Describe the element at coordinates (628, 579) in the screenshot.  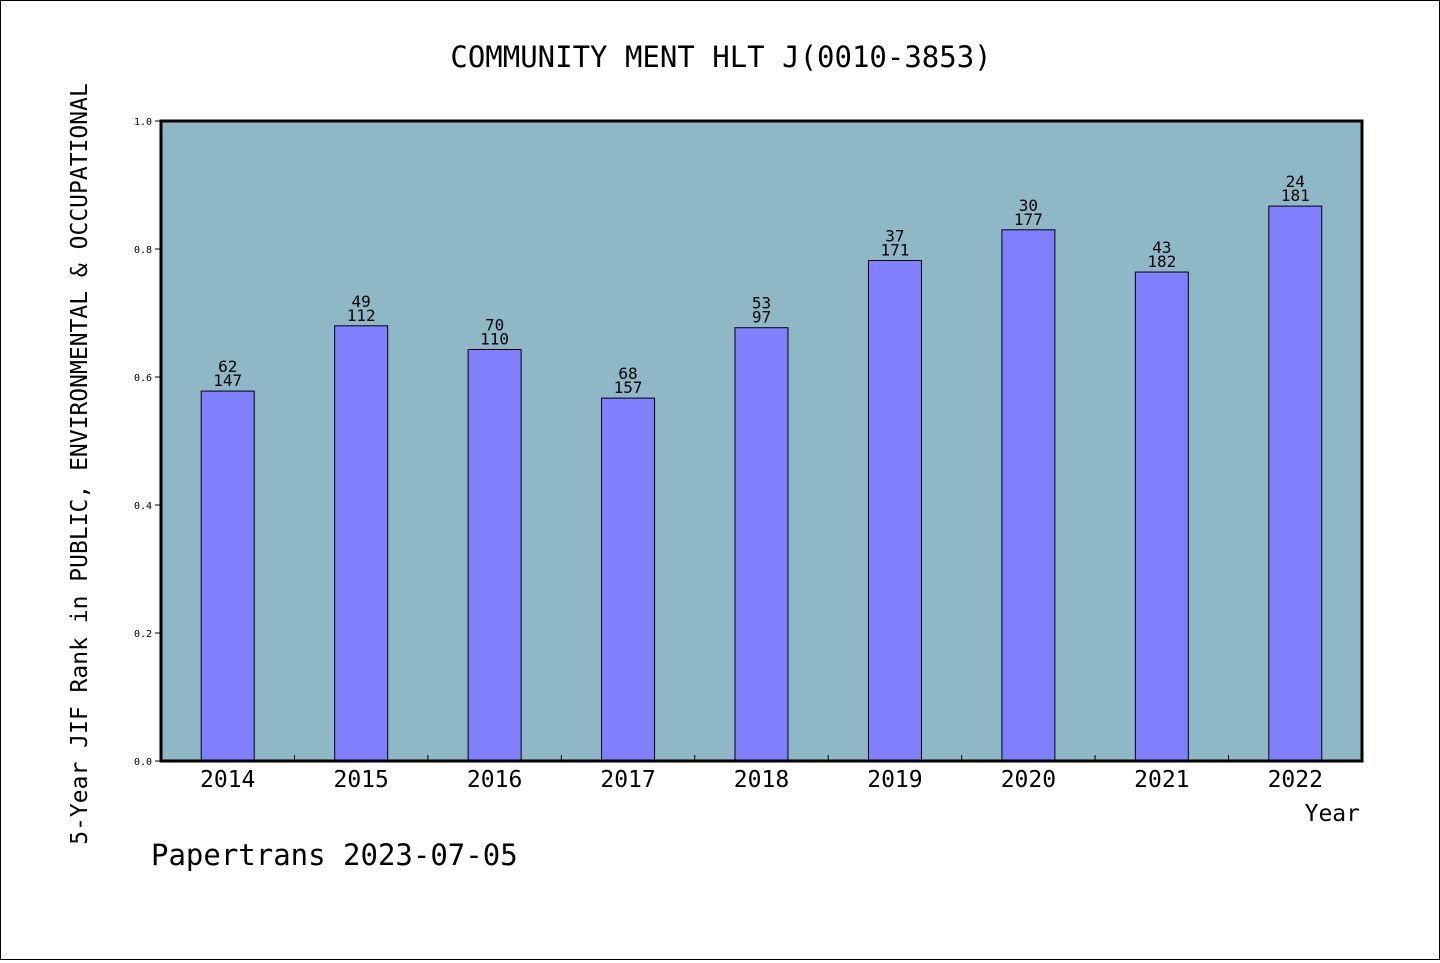
I see `bar-2017` at that location.